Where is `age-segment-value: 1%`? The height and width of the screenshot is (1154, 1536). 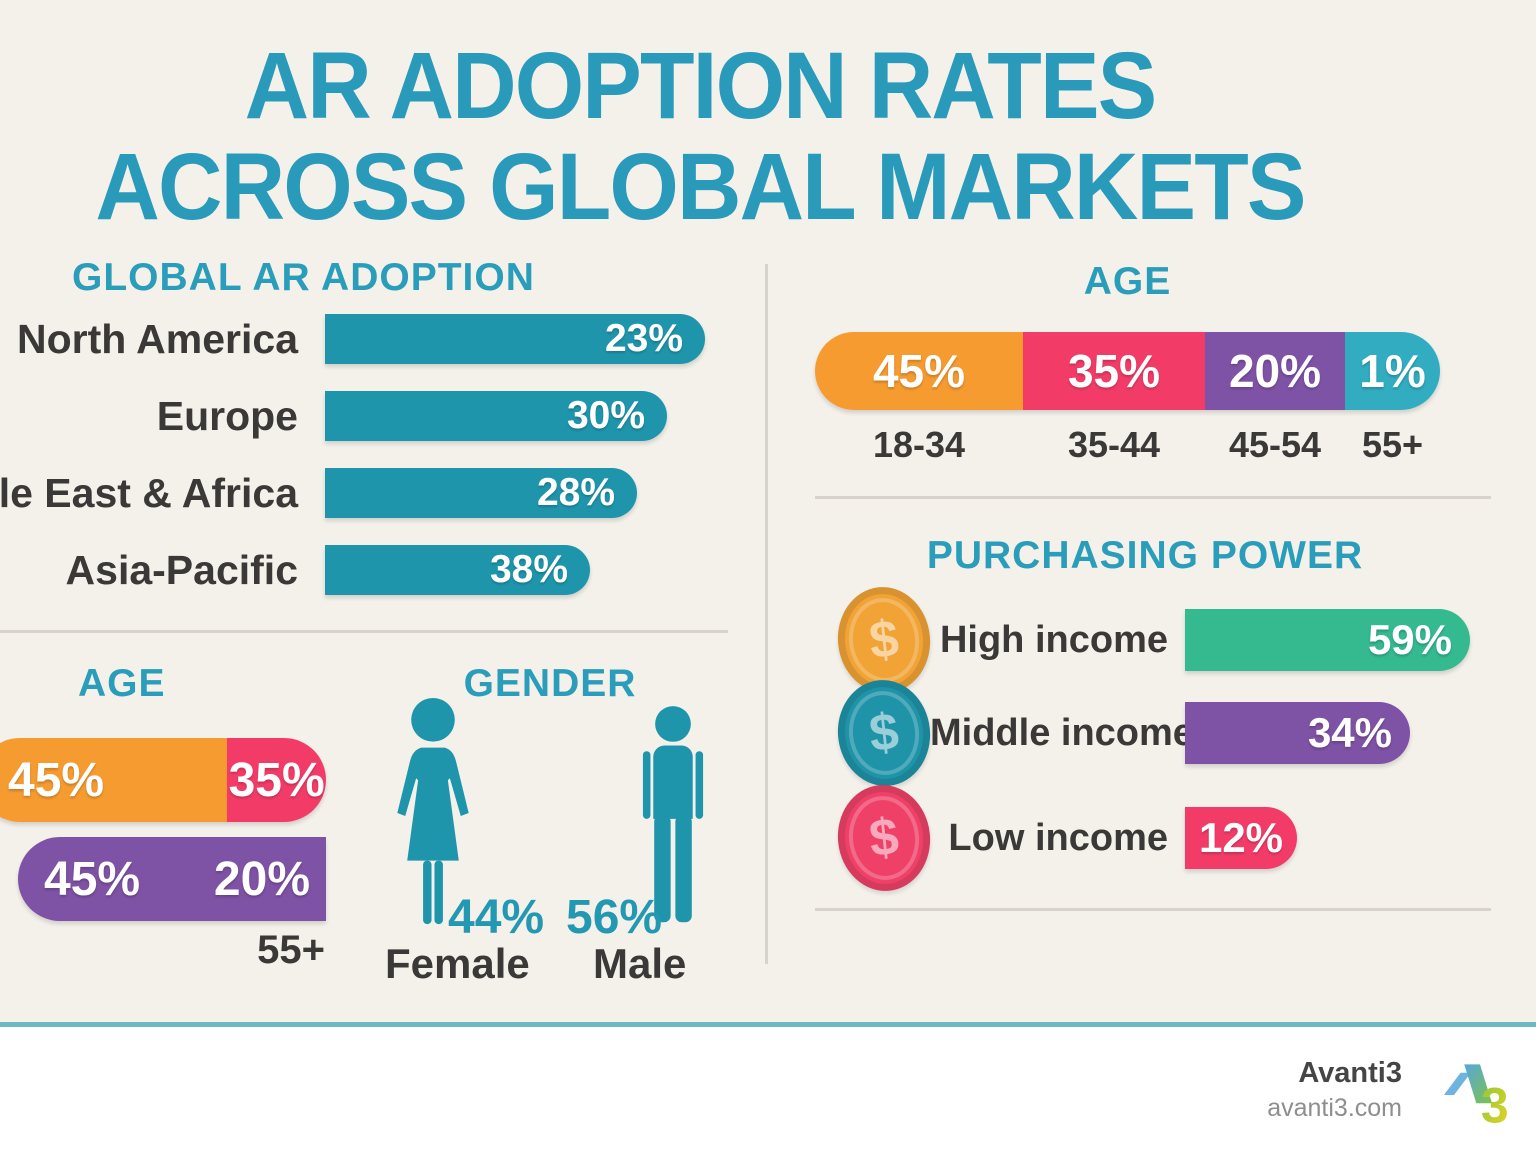
age-segment-value: 1% is located at coordinates (1392, 371).